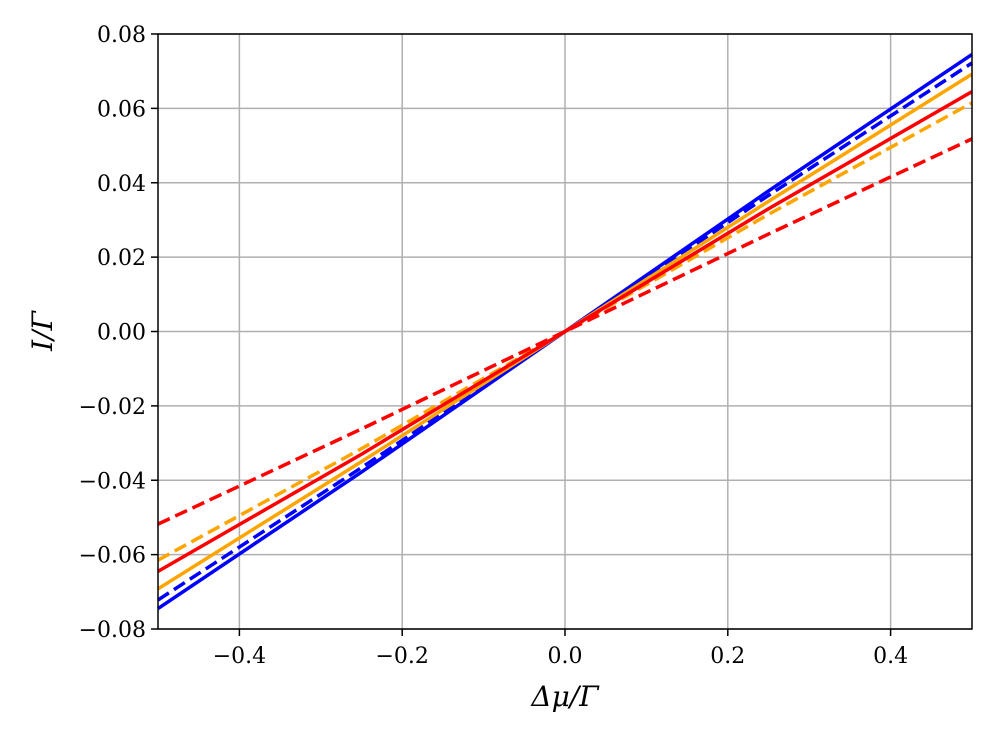 This screenshot has width=996, height=747. I want to click on y-tick-label: 0.06, so click(121, 109).